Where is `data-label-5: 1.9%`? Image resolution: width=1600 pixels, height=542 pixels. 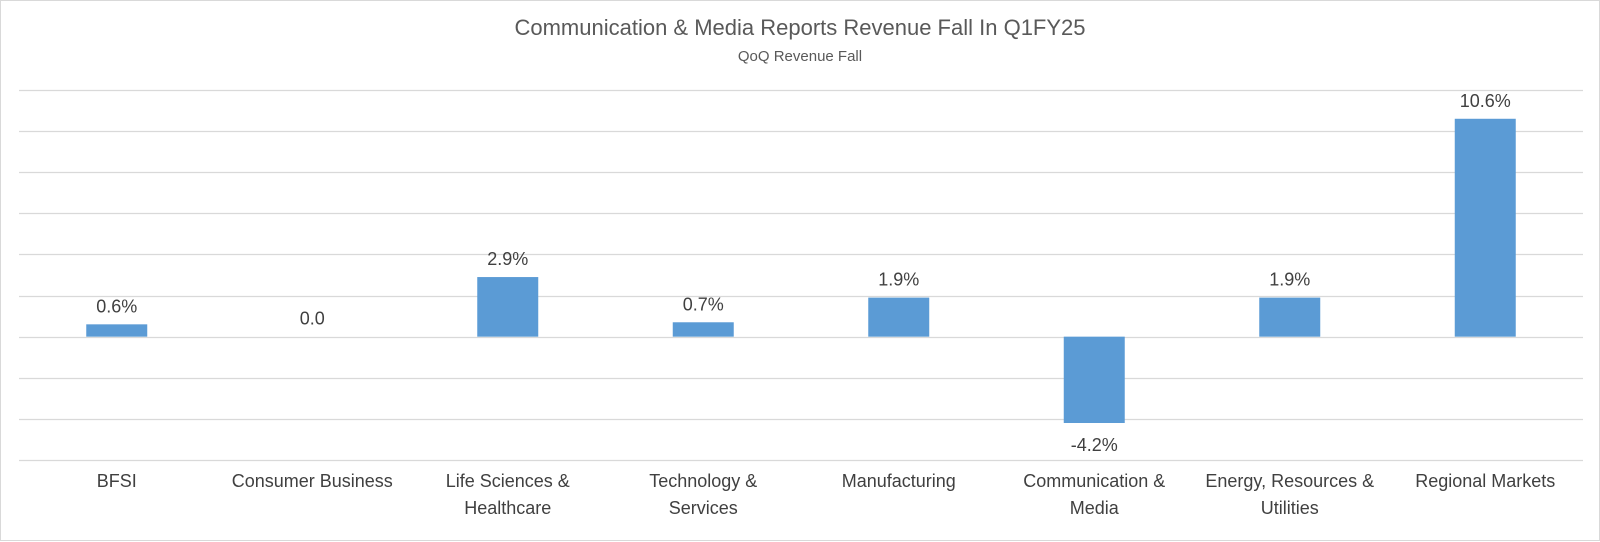 data-label-5: 1.9% is located at coordinates (898, 280).